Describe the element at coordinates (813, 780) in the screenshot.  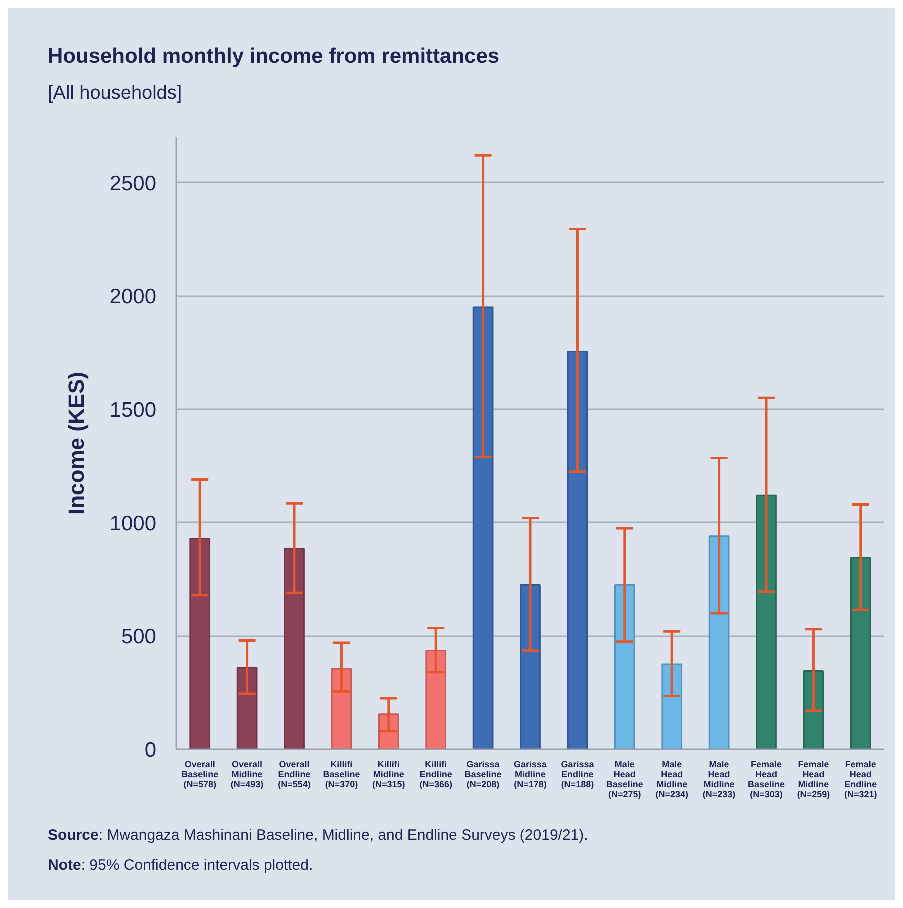
I see `x-tick-label: Female Head Midline (N=259)` at that location.